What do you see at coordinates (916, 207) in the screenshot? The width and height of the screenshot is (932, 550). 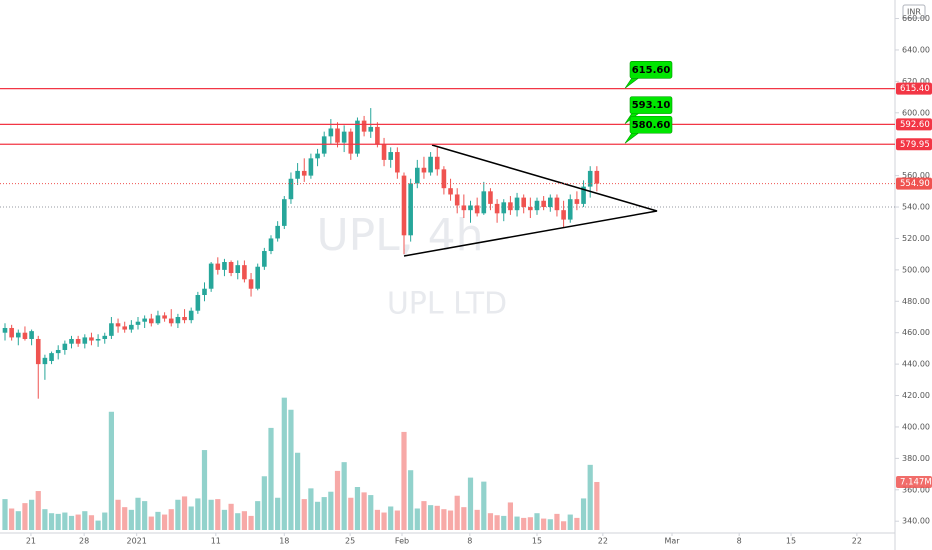 I see `y-tick-label: 540.00` at bounding box center [916, 207].